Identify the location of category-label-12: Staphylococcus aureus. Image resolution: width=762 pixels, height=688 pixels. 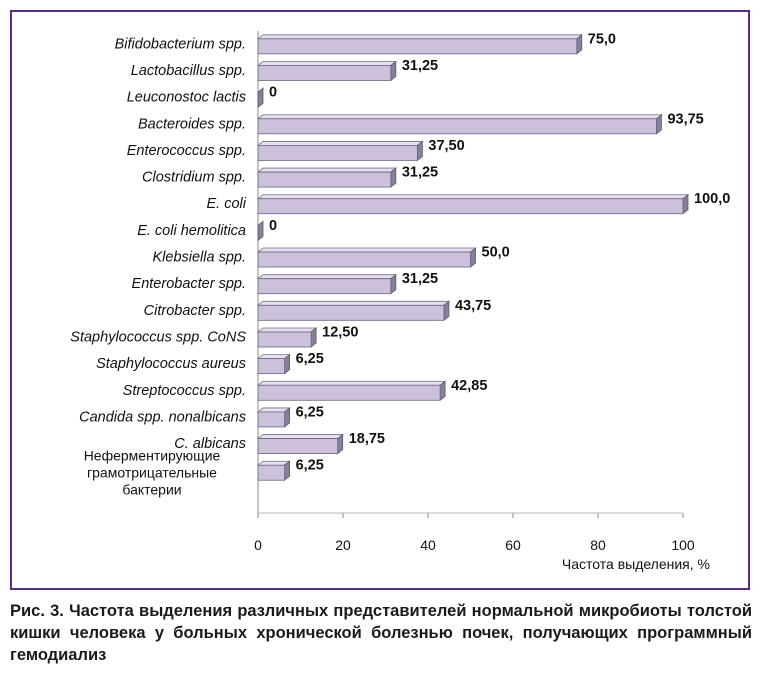
(171, 364).